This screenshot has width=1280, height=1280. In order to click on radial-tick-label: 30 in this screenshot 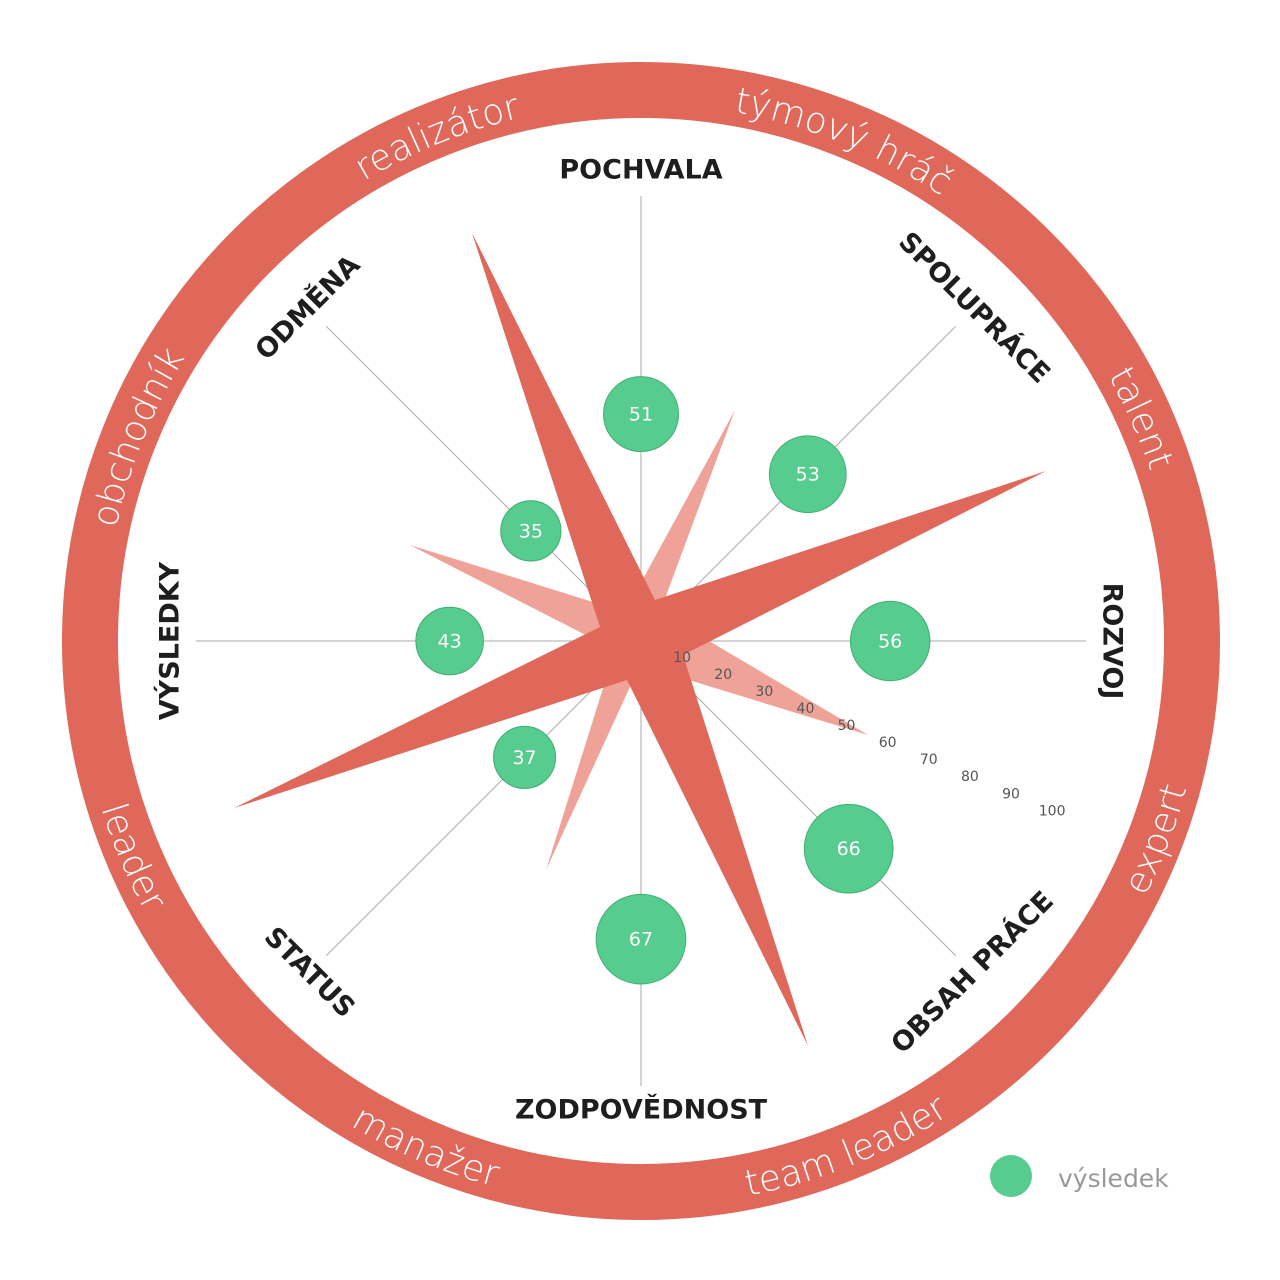, I will do `click(764, 692)`.